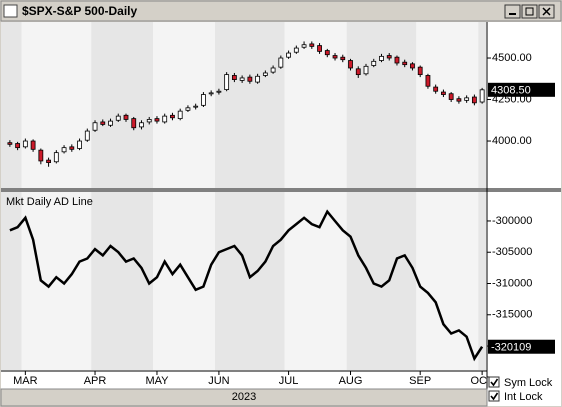  What do you see at coordinates (523, 397) in the screenshot?
I see `checkbox-label: Int Lock` at bounding box center [523, 397].